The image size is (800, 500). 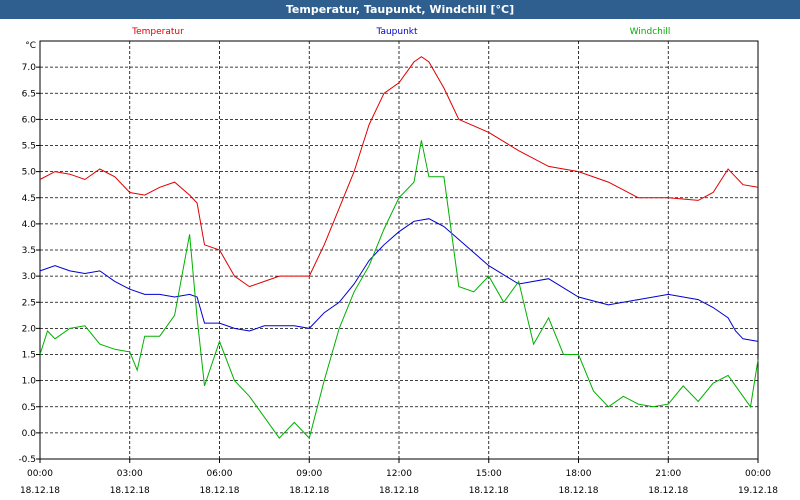 What do you see at coordinates (157, 32) in the screenshot?
I see `legend-label-temperatur: Temperatur` at bounding box center [157, 32].